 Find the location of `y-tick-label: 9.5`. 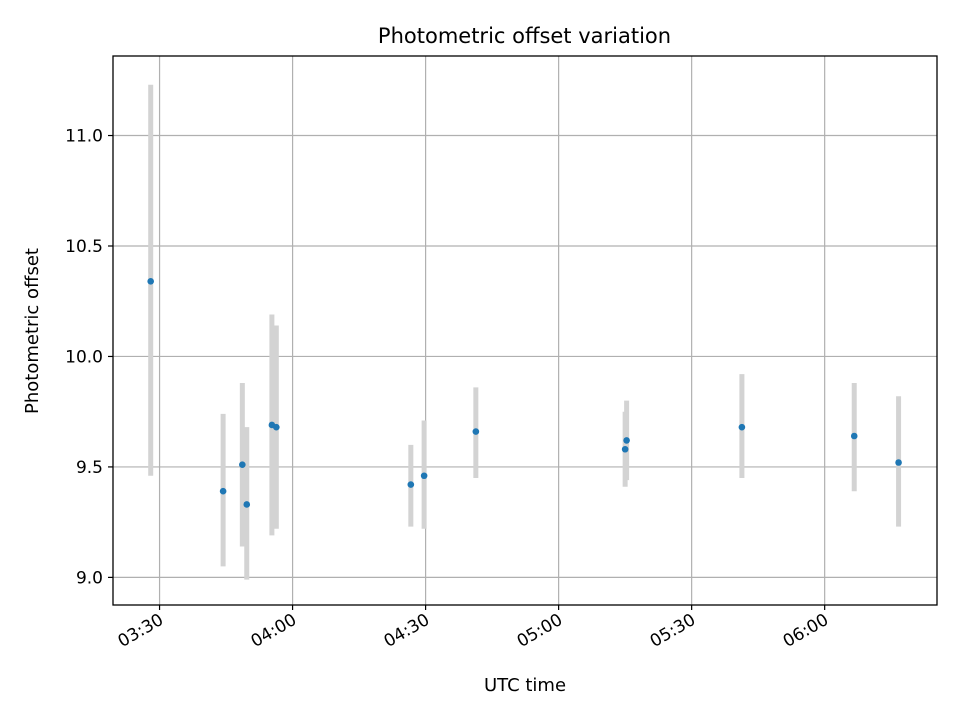

y-tick-label: 9.5 is located at coordinates (89, 468).